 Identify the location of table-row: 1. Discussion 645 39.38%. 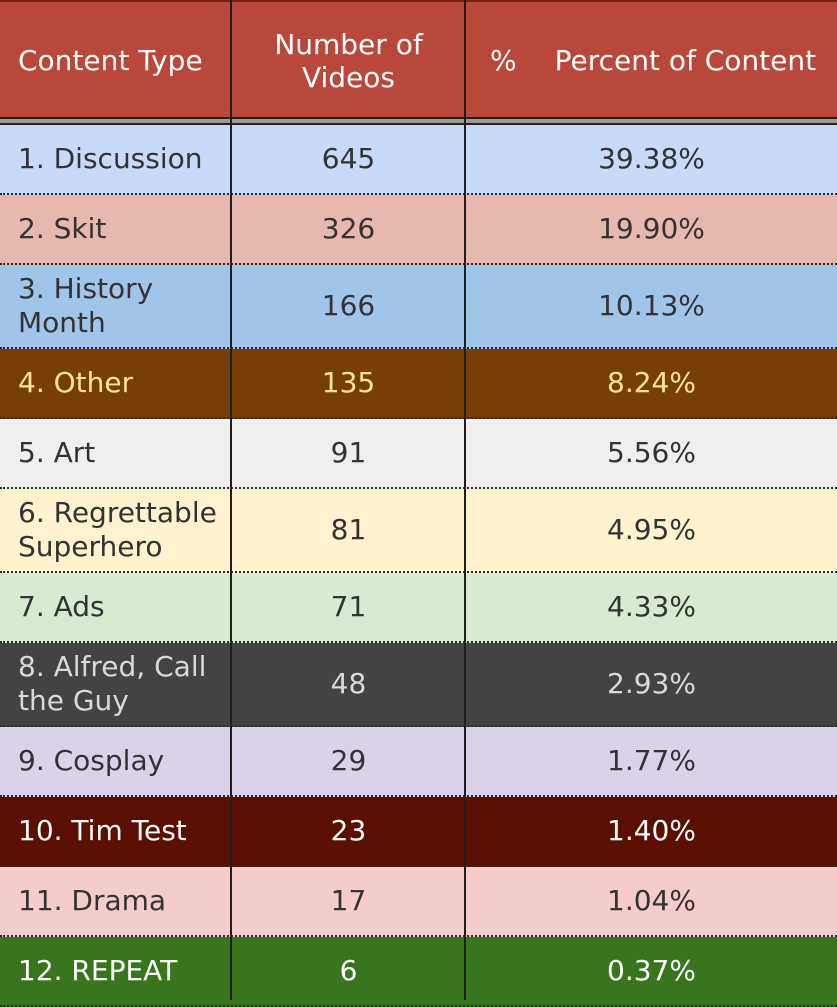
(418, 160).